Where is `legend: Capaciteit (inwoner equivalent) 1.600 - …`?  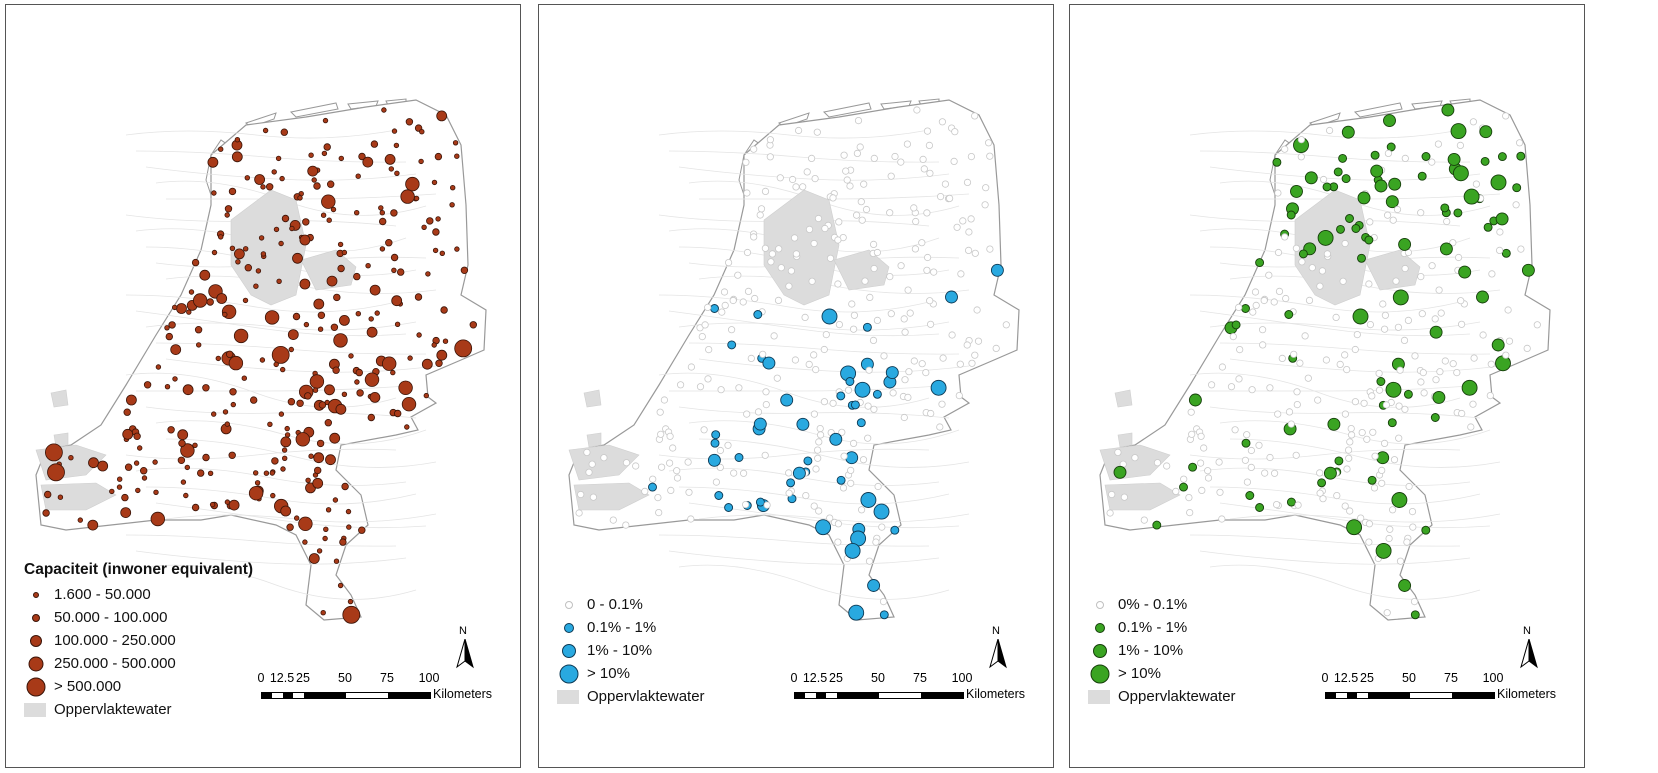 legend: Capaciteit (inwoner equivalent) 1.600 - … is located at coordinates (138, 641).